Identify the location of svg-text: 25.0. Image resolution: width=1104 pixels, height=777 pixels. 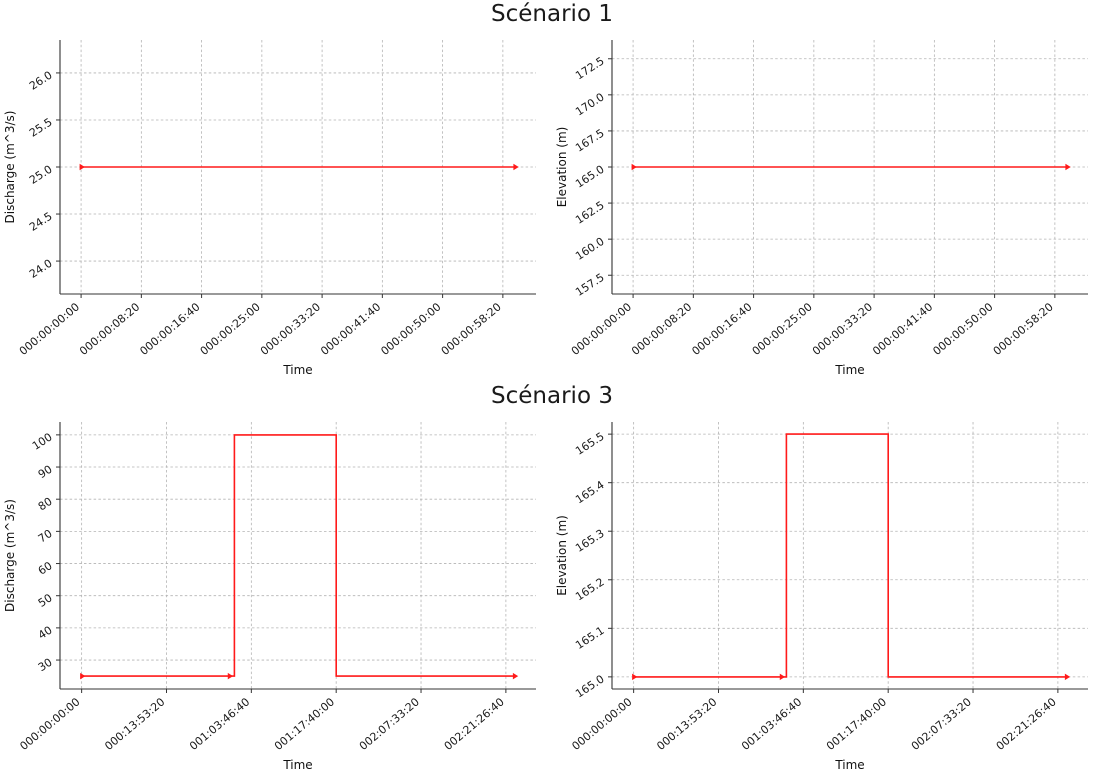
(41, 175).